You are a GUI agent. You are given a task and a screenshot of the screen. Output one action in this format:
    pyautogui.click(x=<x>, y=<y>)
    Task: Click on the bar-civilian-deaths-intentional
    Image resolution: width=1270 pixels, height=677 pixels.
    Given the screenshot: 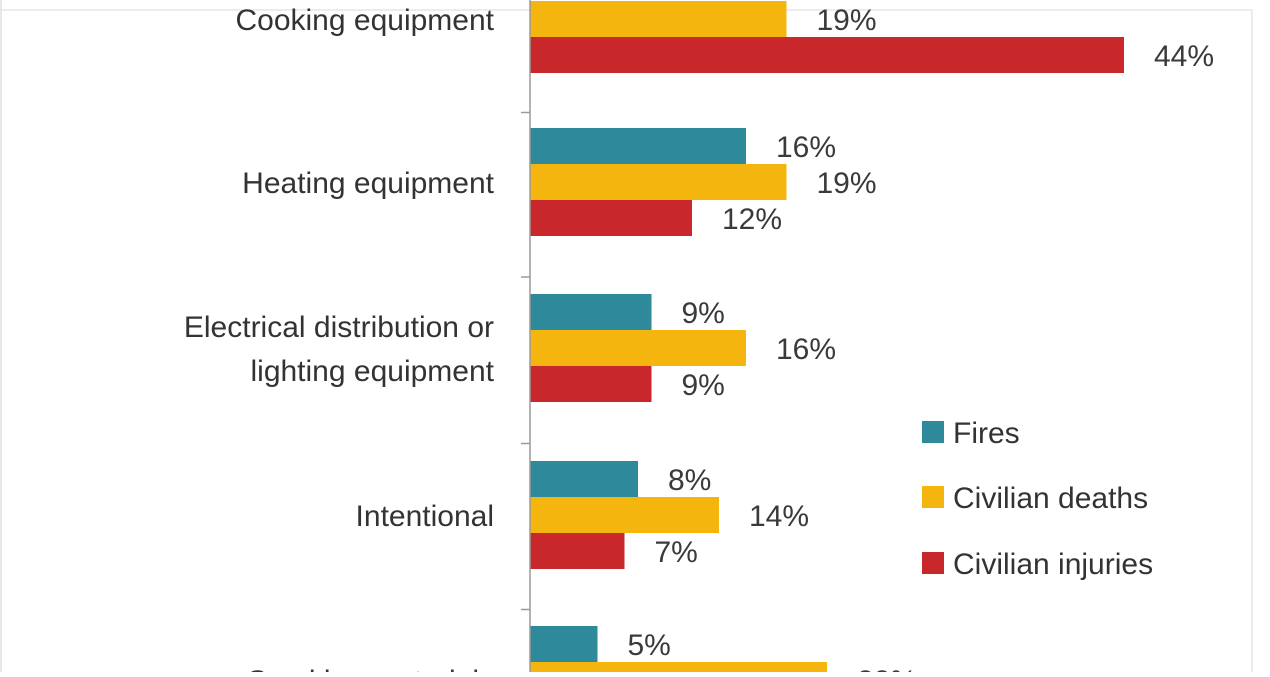 What is the action you would take?
    pyautogui.click(x=624, y=515)
    